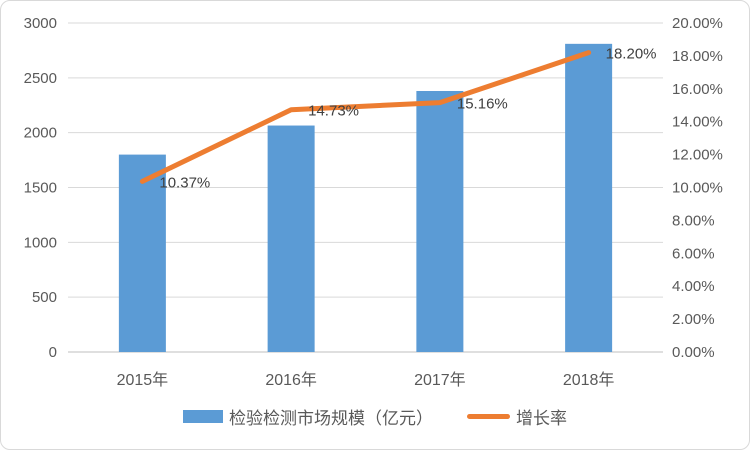  Describe the element at coordinates (589, 197) in the screenshot. I see `bar-2018年` at that location.